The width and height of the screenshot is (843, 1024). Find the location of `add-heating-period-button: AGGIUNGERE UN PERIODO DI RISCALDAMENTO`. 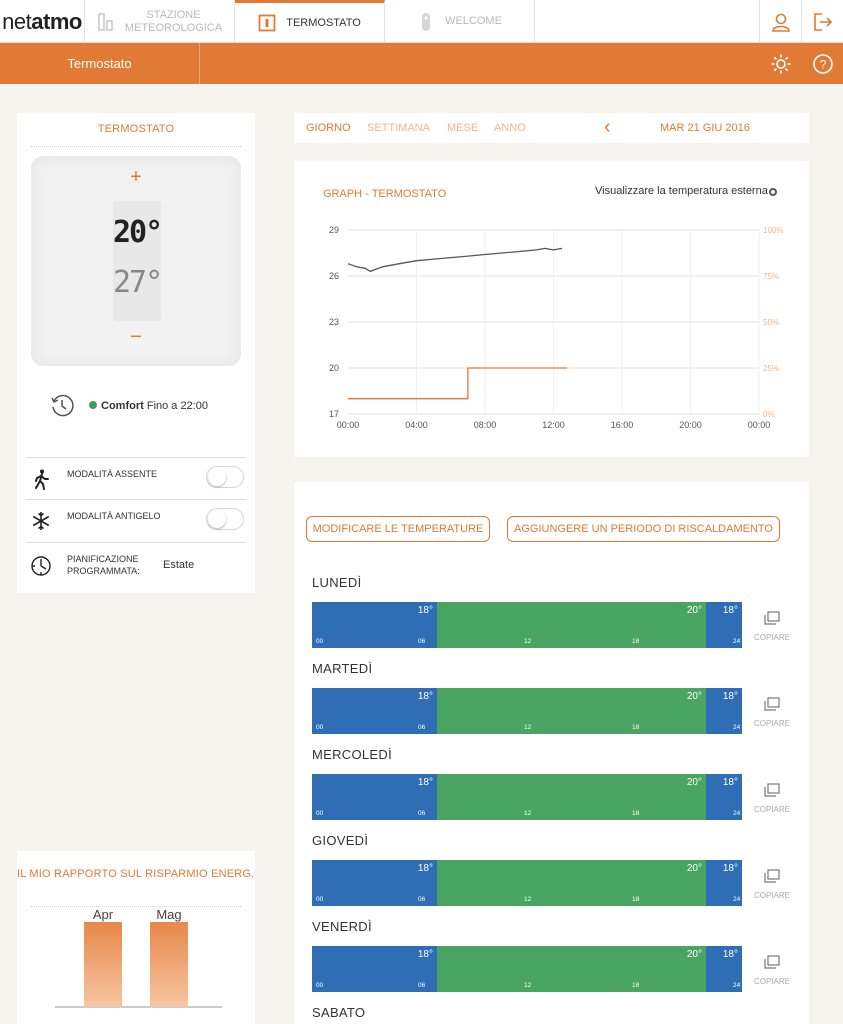

add-heating-period-button: AGGIUNGERE UN PERIODO DI RISCALDAMENTO is located at coordinates (643, 529).